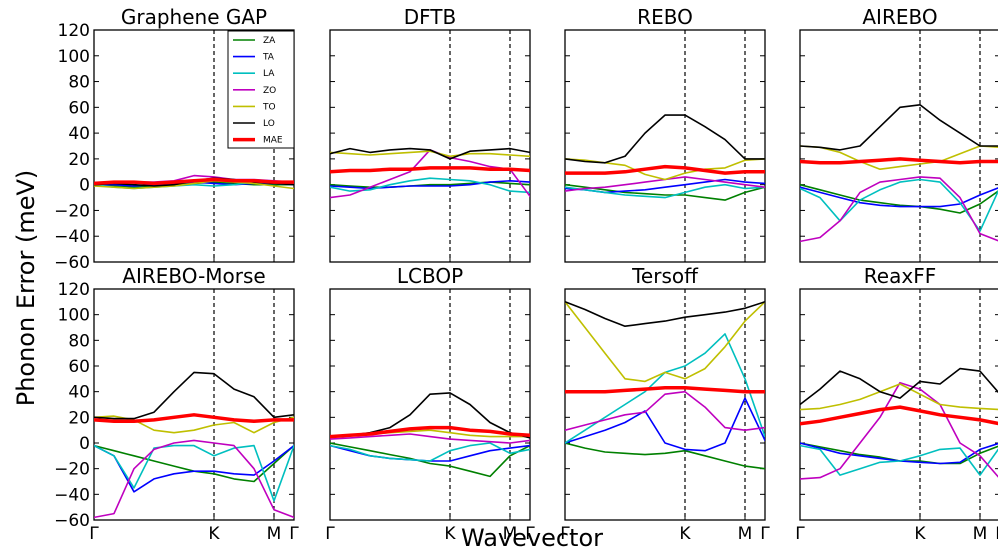  I want to click on legend-label-za: ZA, so click(269, 41).